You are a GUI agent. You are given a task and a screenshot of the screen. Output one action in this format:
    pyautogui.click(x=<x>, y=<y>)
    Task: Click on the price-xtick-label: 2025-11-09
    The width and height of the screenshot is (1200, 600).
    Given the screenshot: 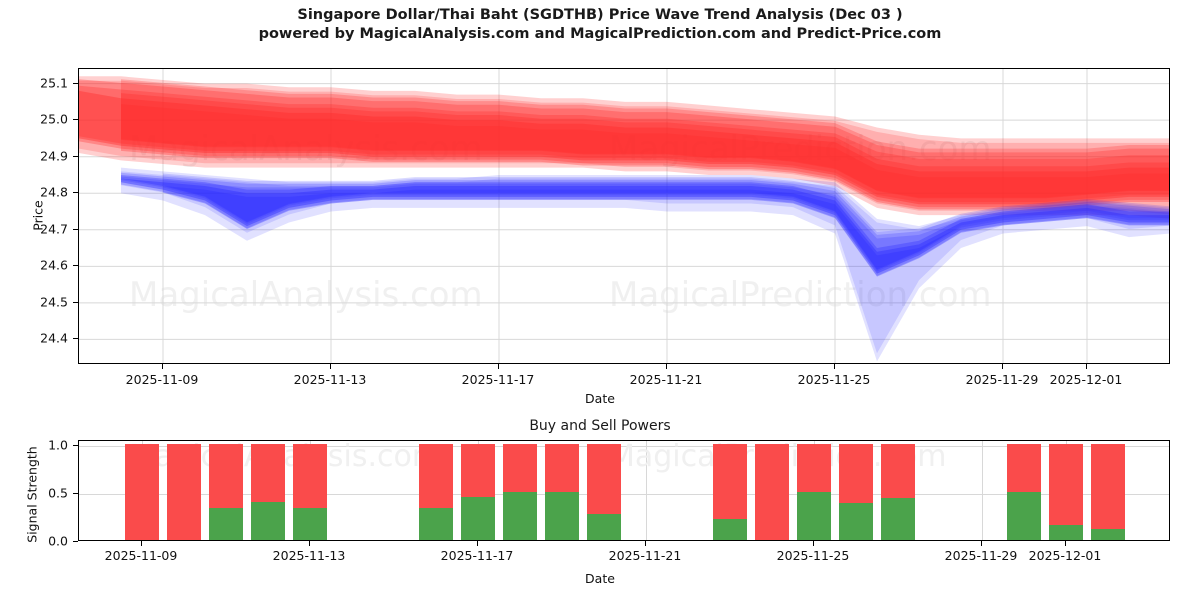 What is the action you would take?
    pyautogui.click(x=162, y=379)
    